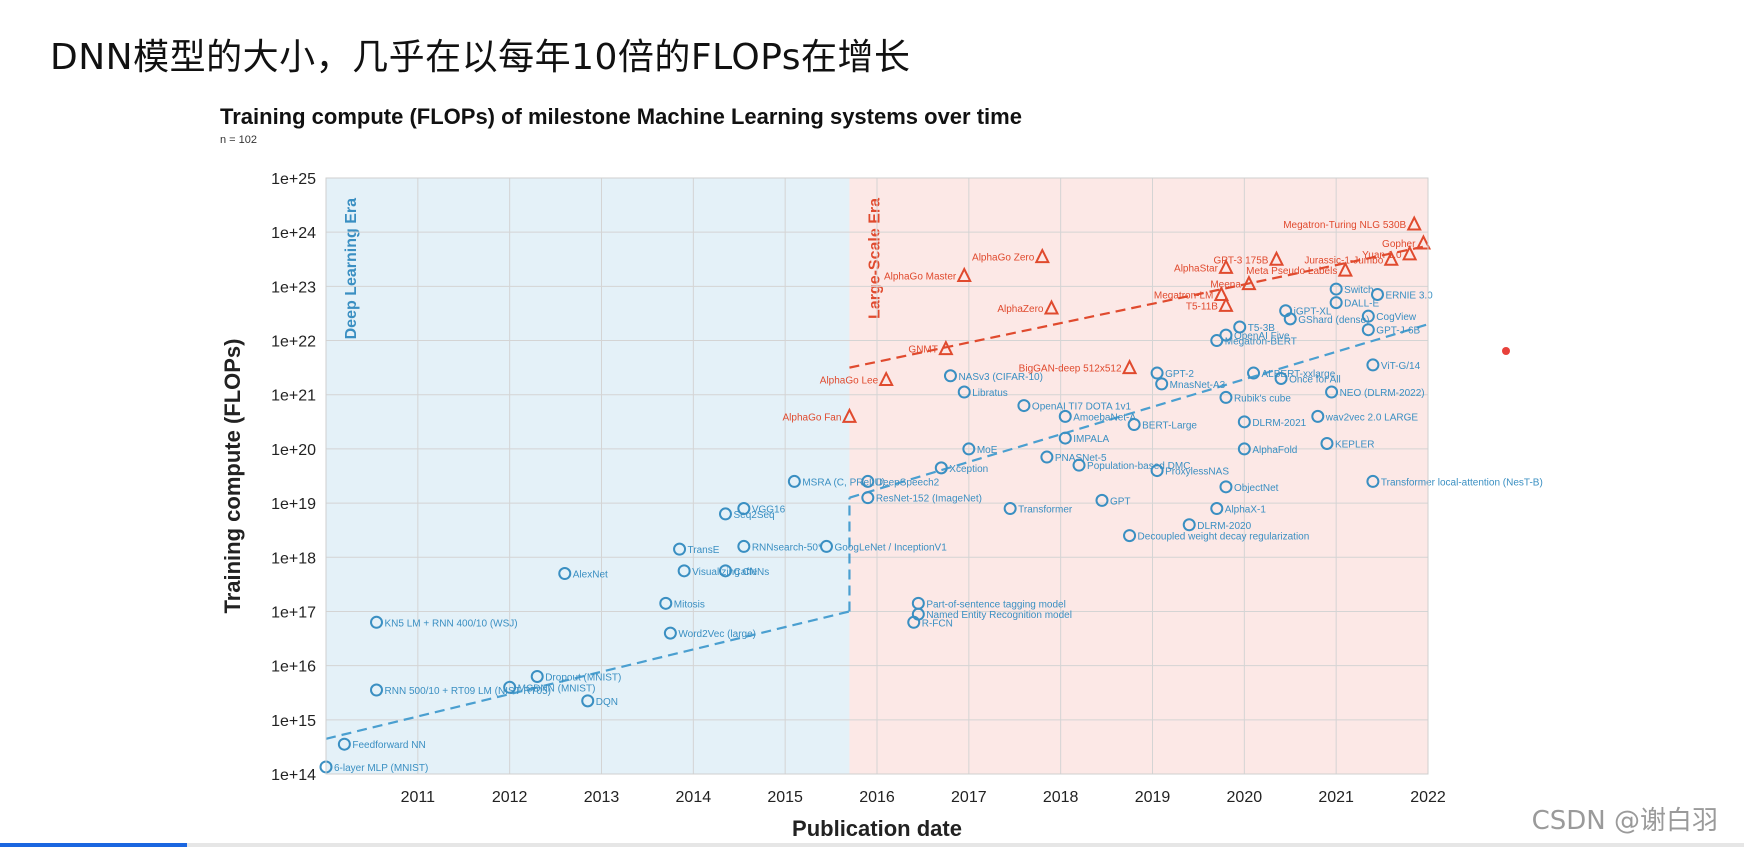  Describe the element at coordinates (1299, 374) in the screenshot. I see `point-label: ALBERT-xxlarge` at that location.